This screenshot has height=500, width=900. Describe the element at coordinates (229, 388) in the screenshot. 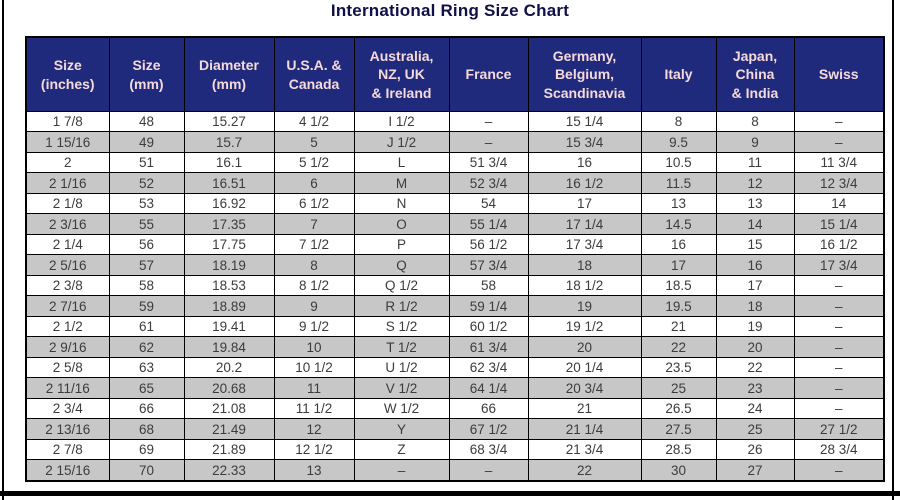

I see `table-cell: 20.68` at that location.